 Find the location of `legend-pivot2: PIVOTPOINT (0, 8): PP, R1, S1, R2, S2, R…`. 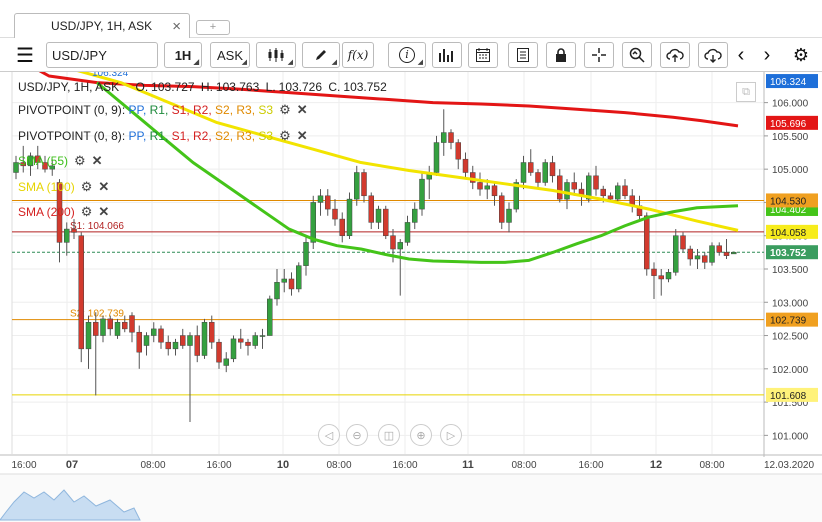

legend-pivot2: PIVOTPOINT (0, 8): PP, R1, S1, R2, S2, R… is located at coordinates (163, 136).